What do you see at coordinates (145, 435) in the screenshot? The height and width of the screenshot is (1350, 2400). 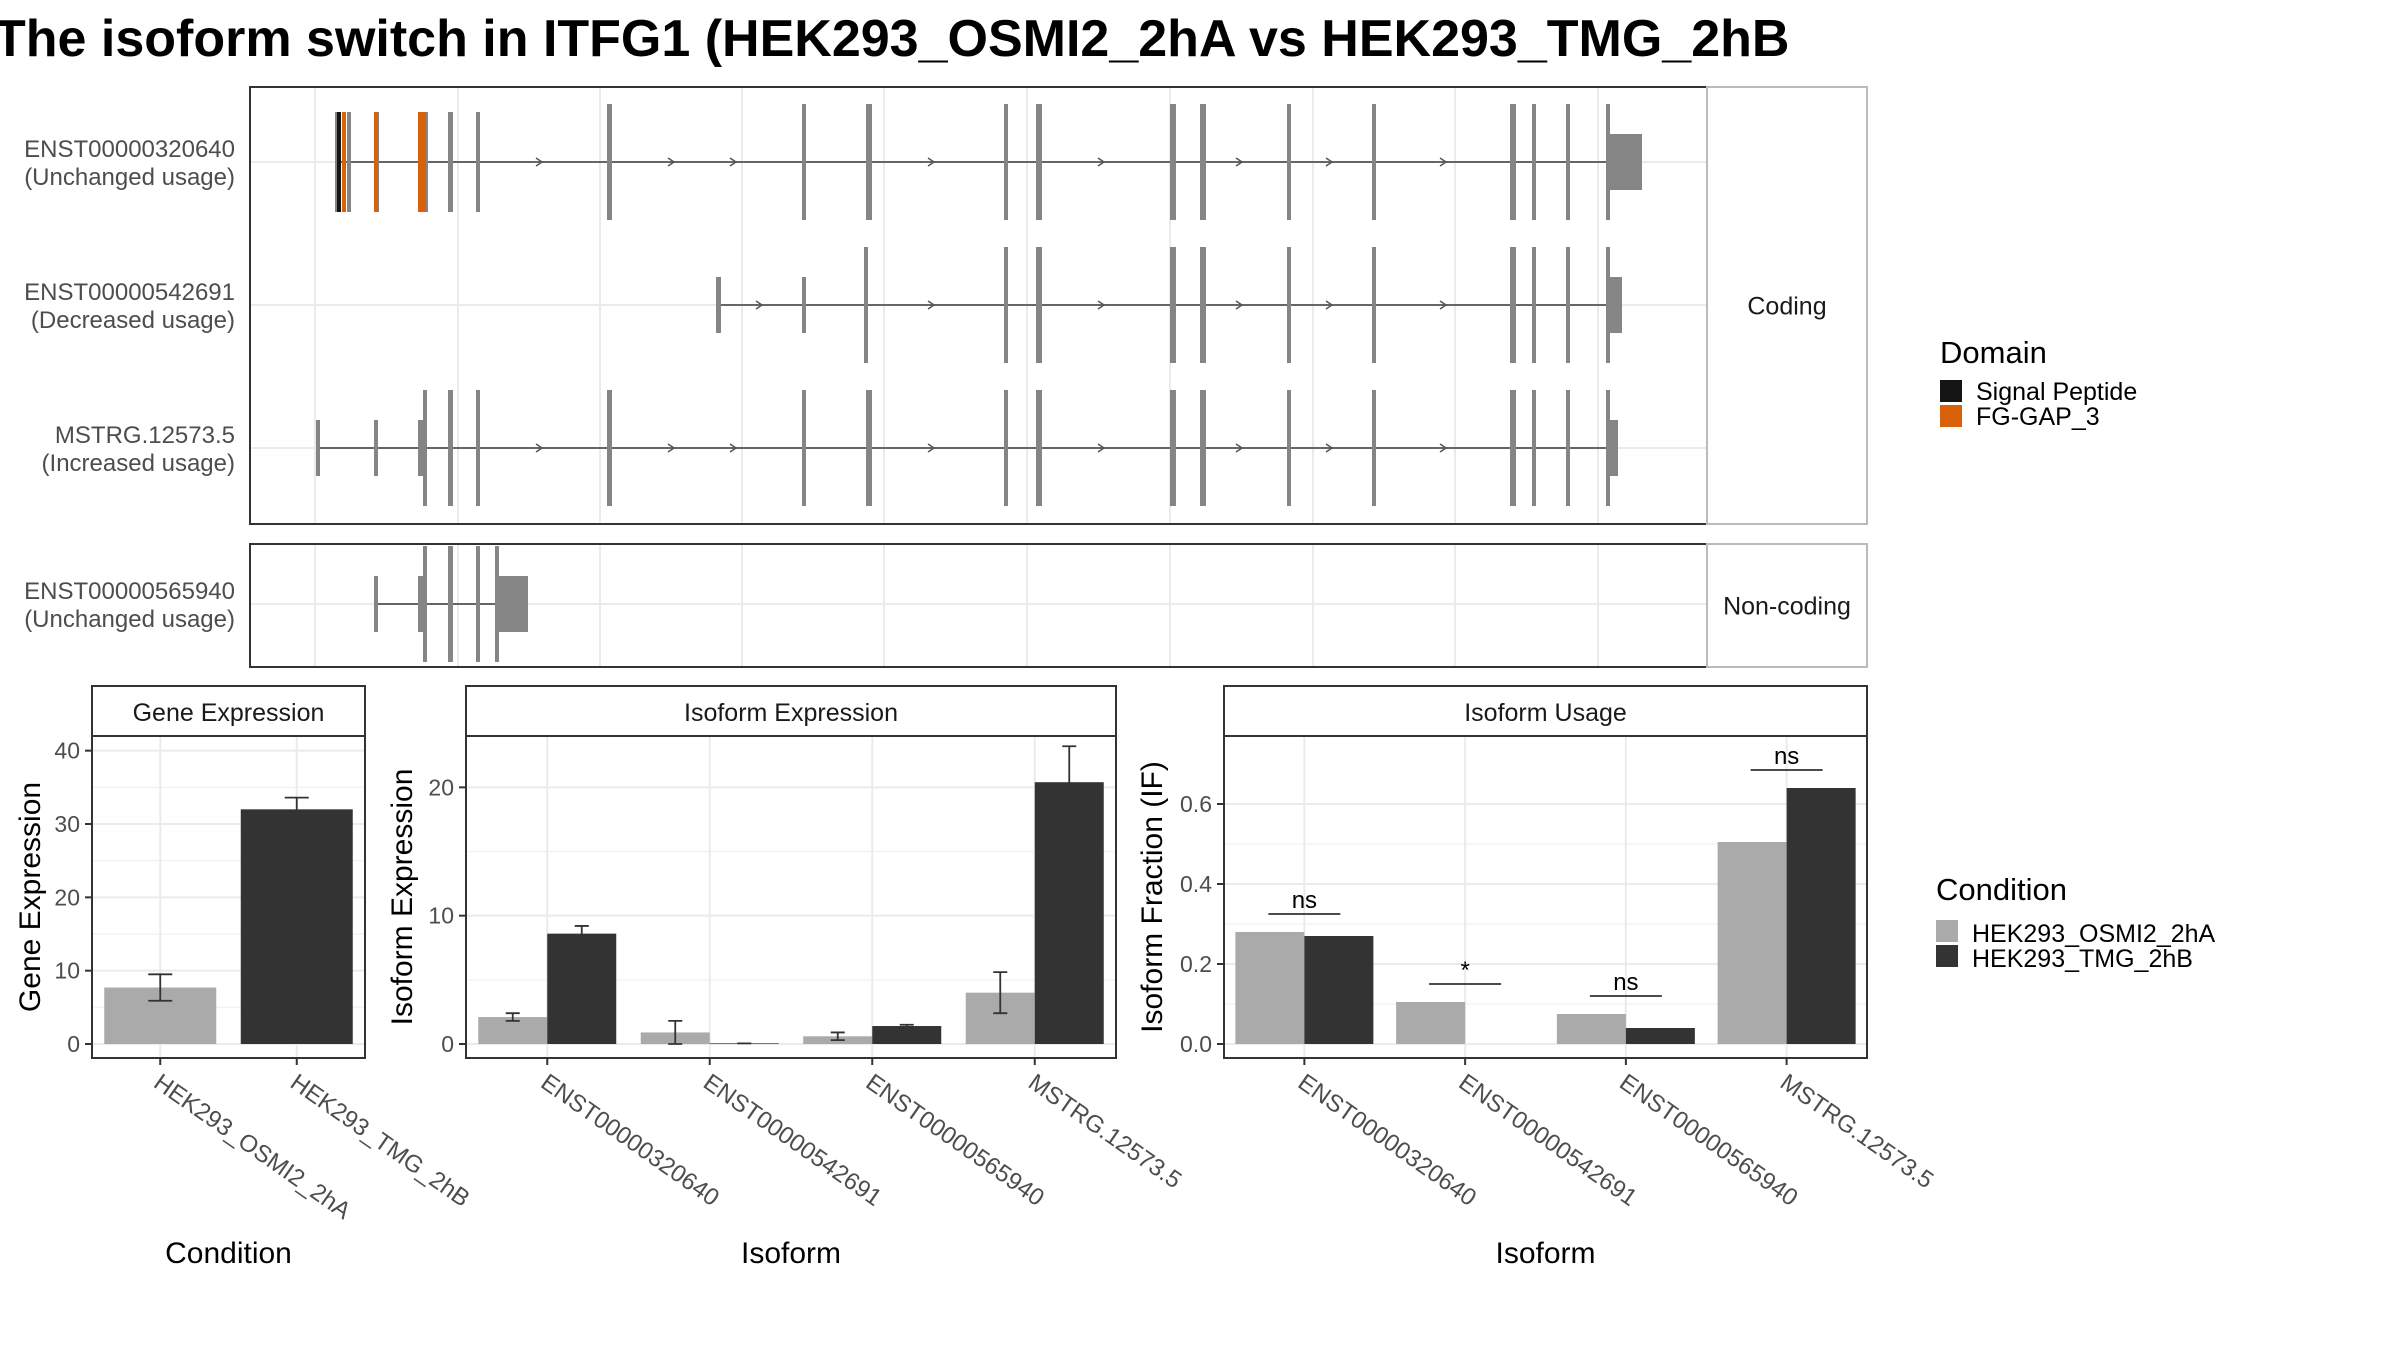 I see `isoform-id-label: MSTRG.12573.5` at bounding box center [145, 435].